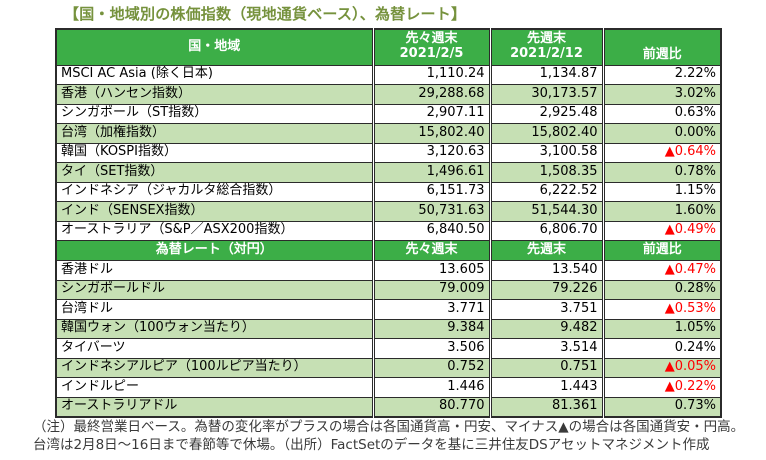 This screenshot has height=460, width=766. I want to click on change-cell: 2.22%, so click(661, 74).